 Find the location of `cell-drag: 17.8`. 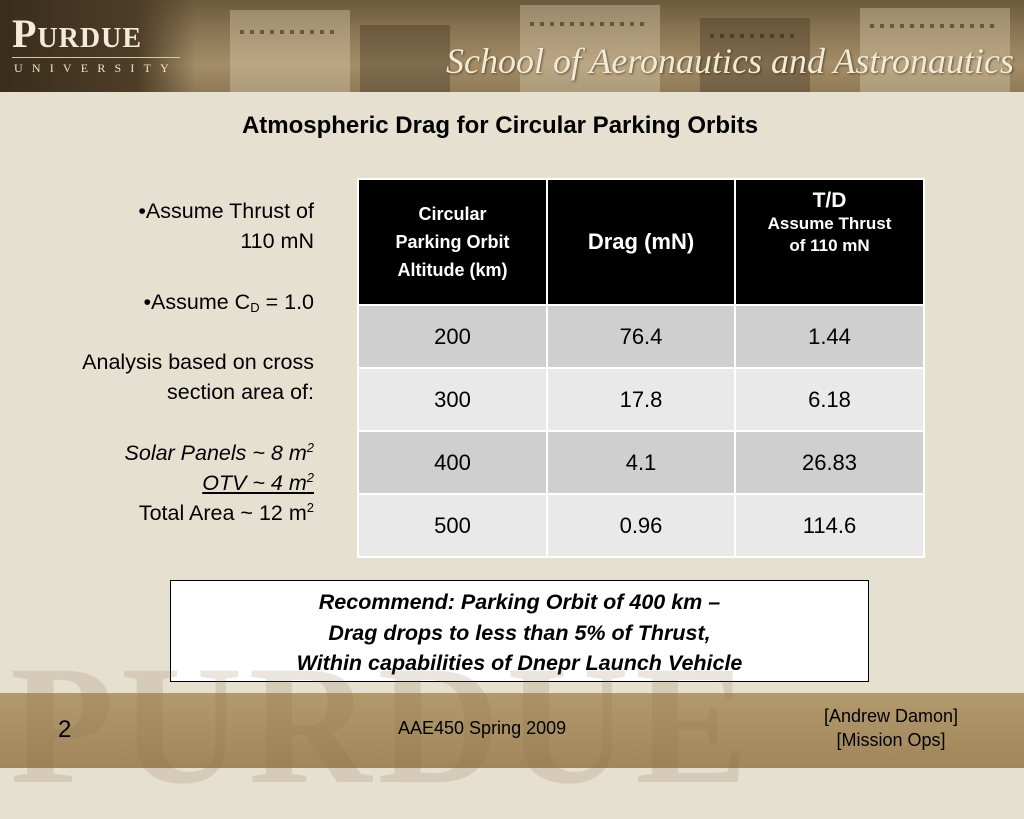

cell-drag: 17.8 is located at coordinates (641, 399).